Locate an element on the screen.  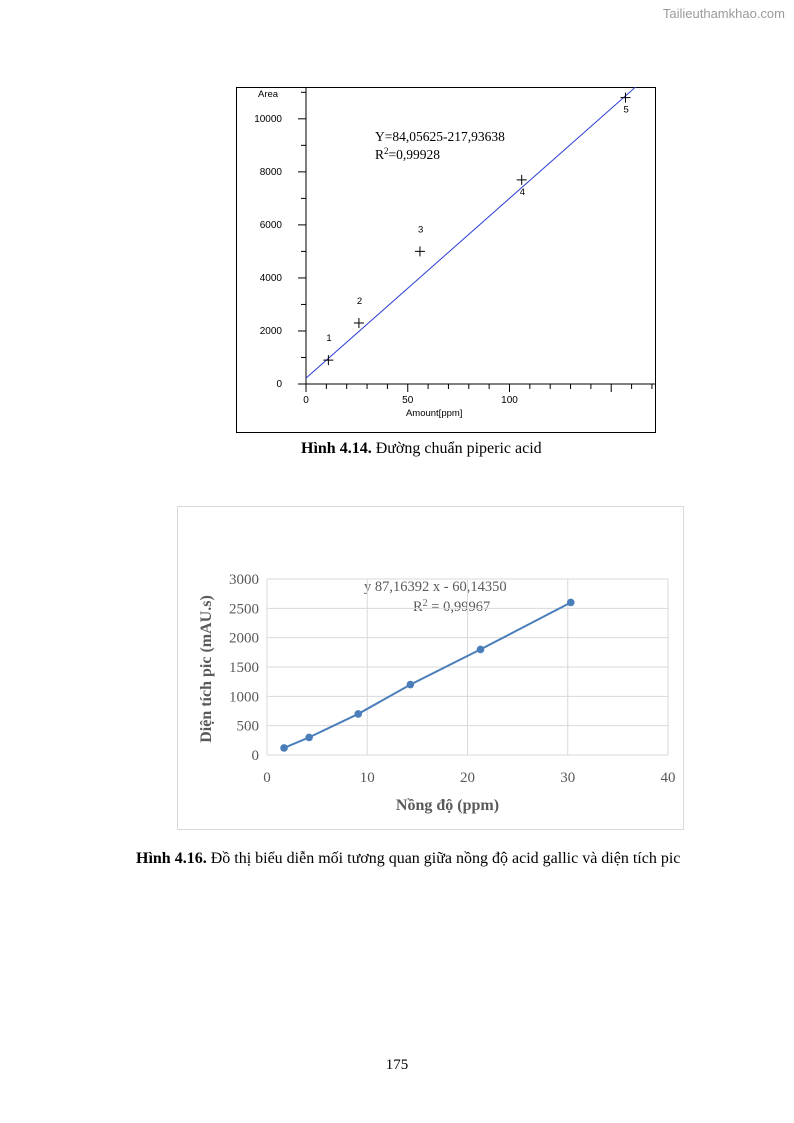
caption-number: Hình 4.14. is located at coordinates (336, 448).